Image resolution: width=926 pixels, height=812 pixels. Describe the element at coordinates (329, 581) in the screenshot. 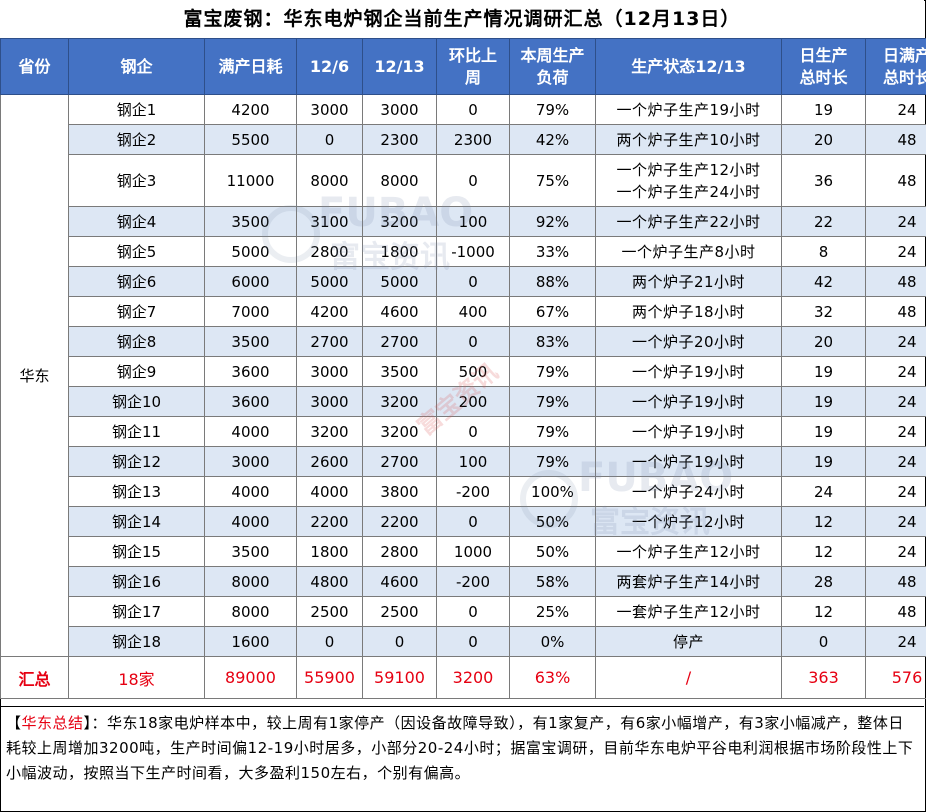

I see `dec6-cell: 4800` at that location.